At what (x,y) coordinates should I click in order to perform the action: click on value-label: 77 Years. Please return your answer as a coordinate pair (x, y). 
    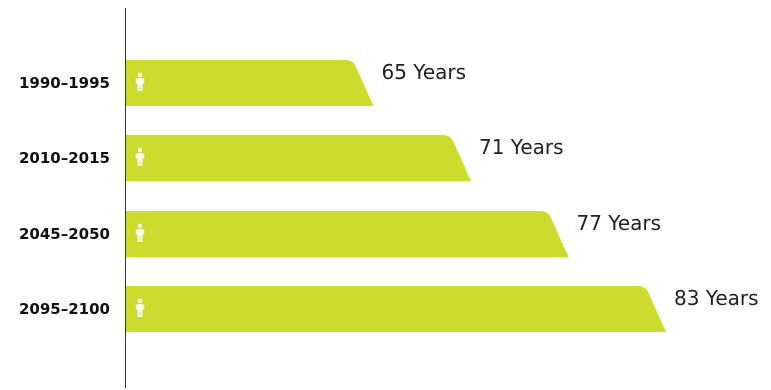
    Looking at the image, I should click on (619, 223).